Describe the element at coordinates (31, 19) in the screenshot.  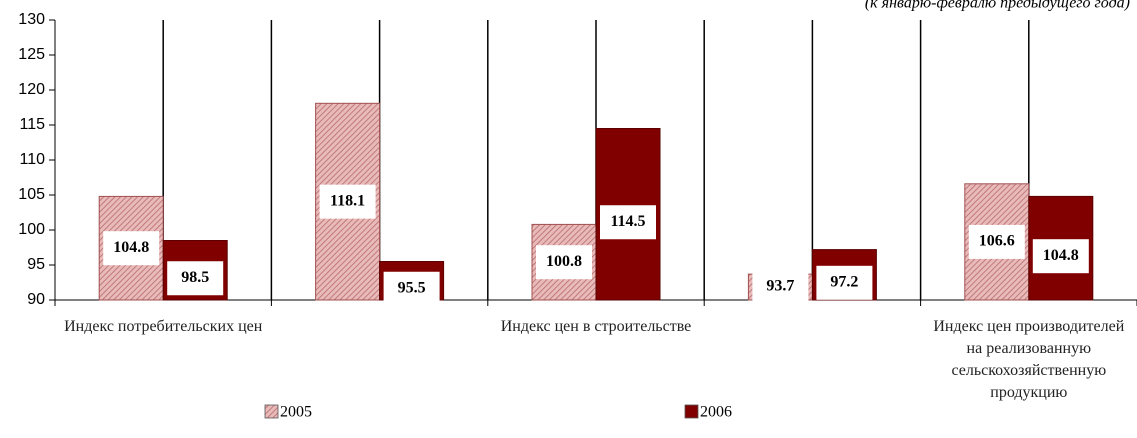
I see `y-tick-label: 130` at that location.